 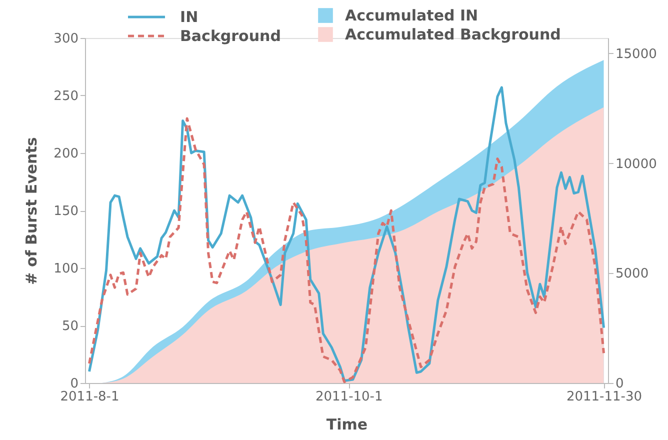 What do you see at coordinates (411, 15) in the screenshot?
I see `legend-label: Accumulated IN` at bounding box center [411, 15].